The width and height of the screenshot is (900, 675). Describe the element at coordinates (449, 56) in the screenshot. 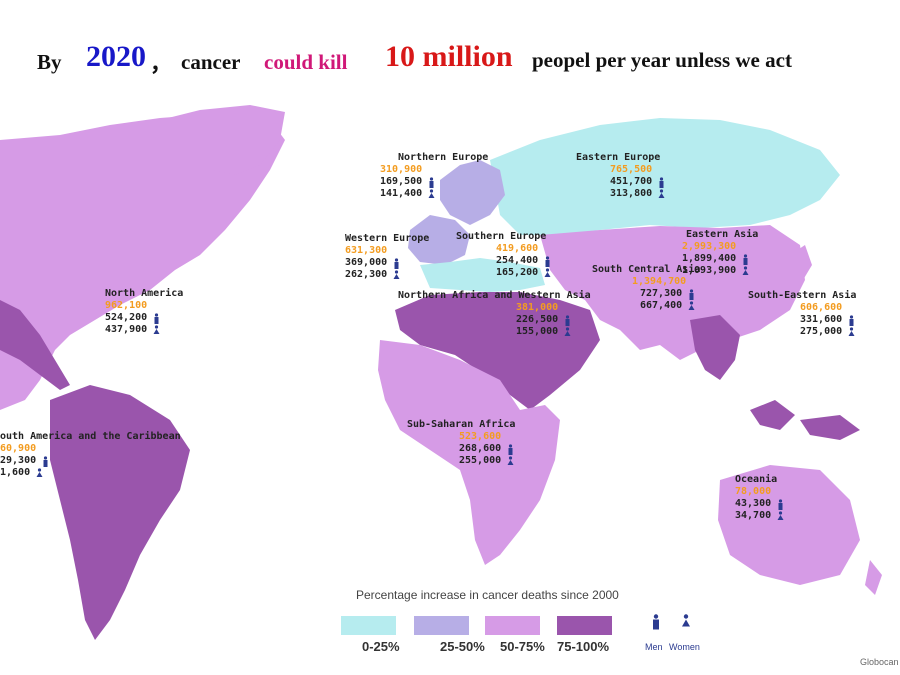

I see `title-million: 10 million` at that location.